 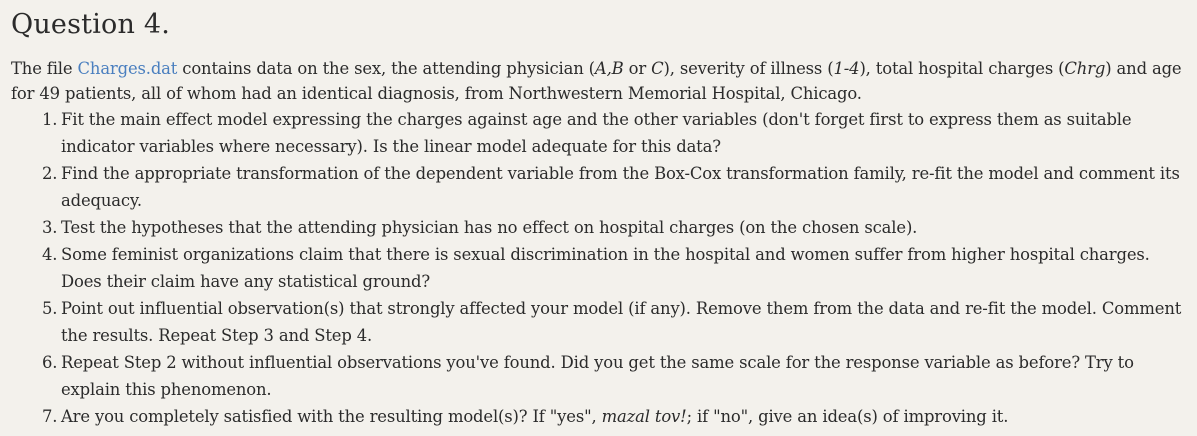 What do you see at coordinates (1085, 68) in the screenshot?
I see `intro-chrg-variable: Chrg` at bounding box center [1085, 68].